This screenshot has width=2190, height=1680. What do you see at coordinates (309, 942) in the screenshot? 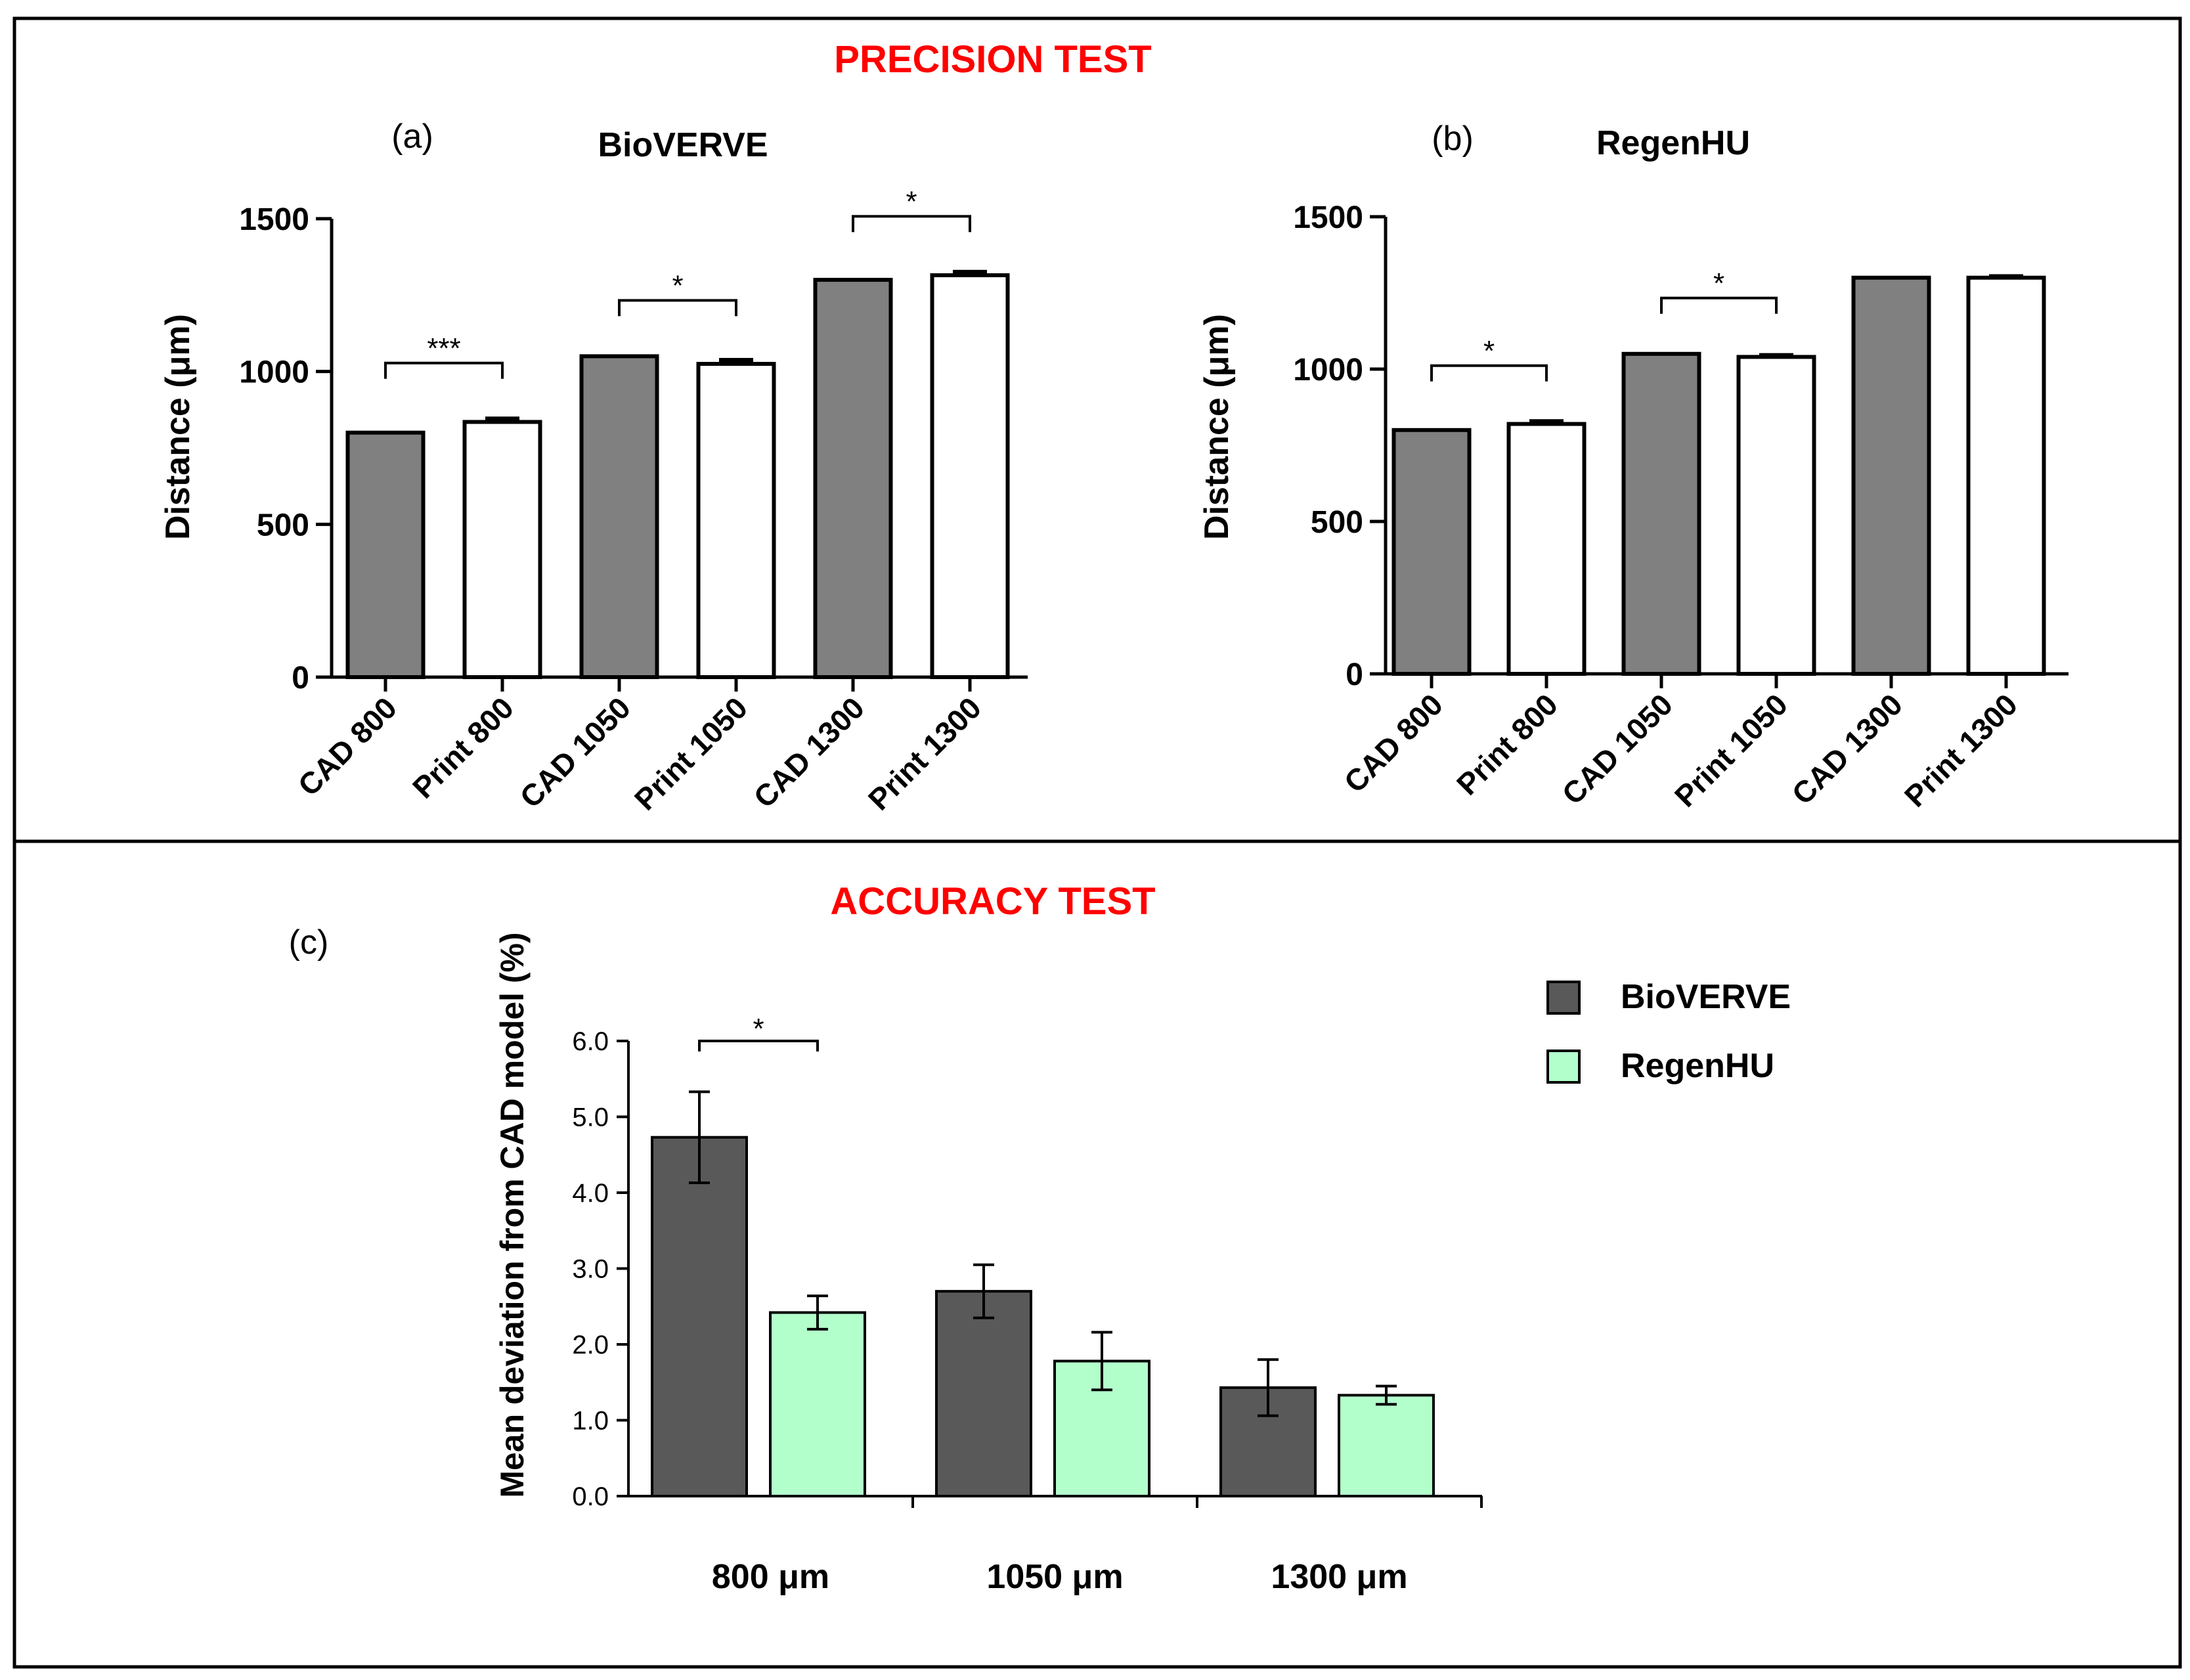
I see `panel-c-label: (c)` at bounding box center [309, 942].